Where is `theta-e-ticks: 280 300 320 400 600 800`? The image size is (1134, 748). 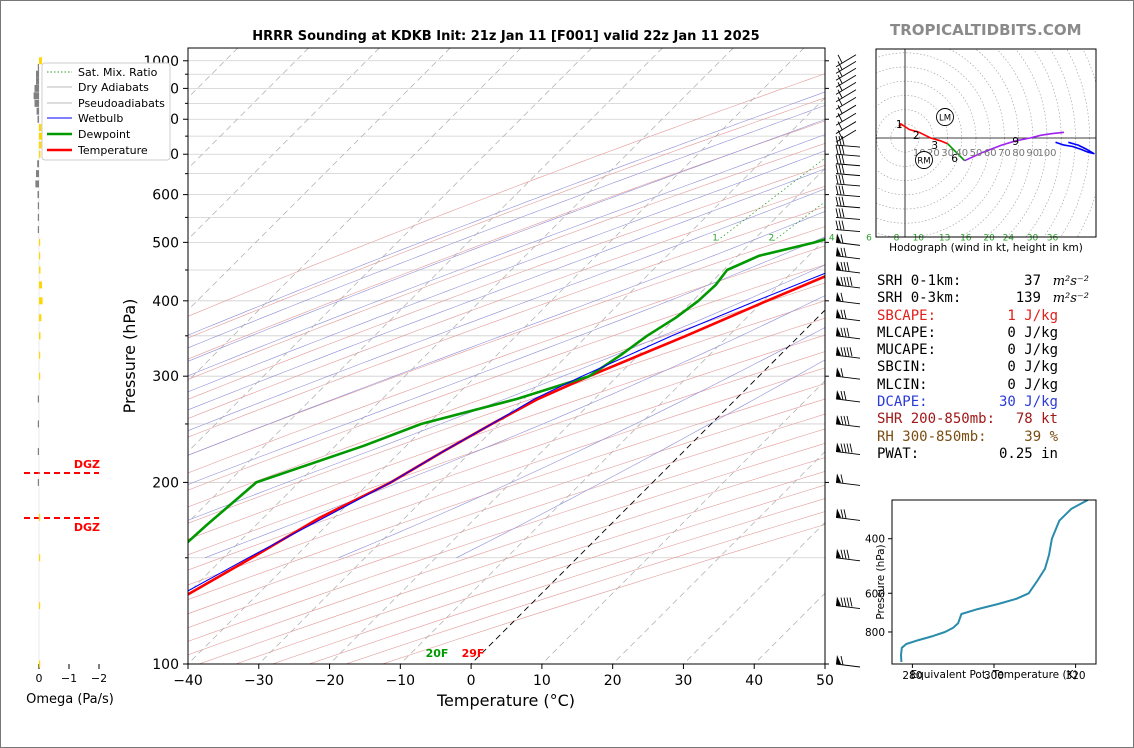
theta-e-ticks: 280 300 320 400 600 800 is located at coordinates (975, 608).